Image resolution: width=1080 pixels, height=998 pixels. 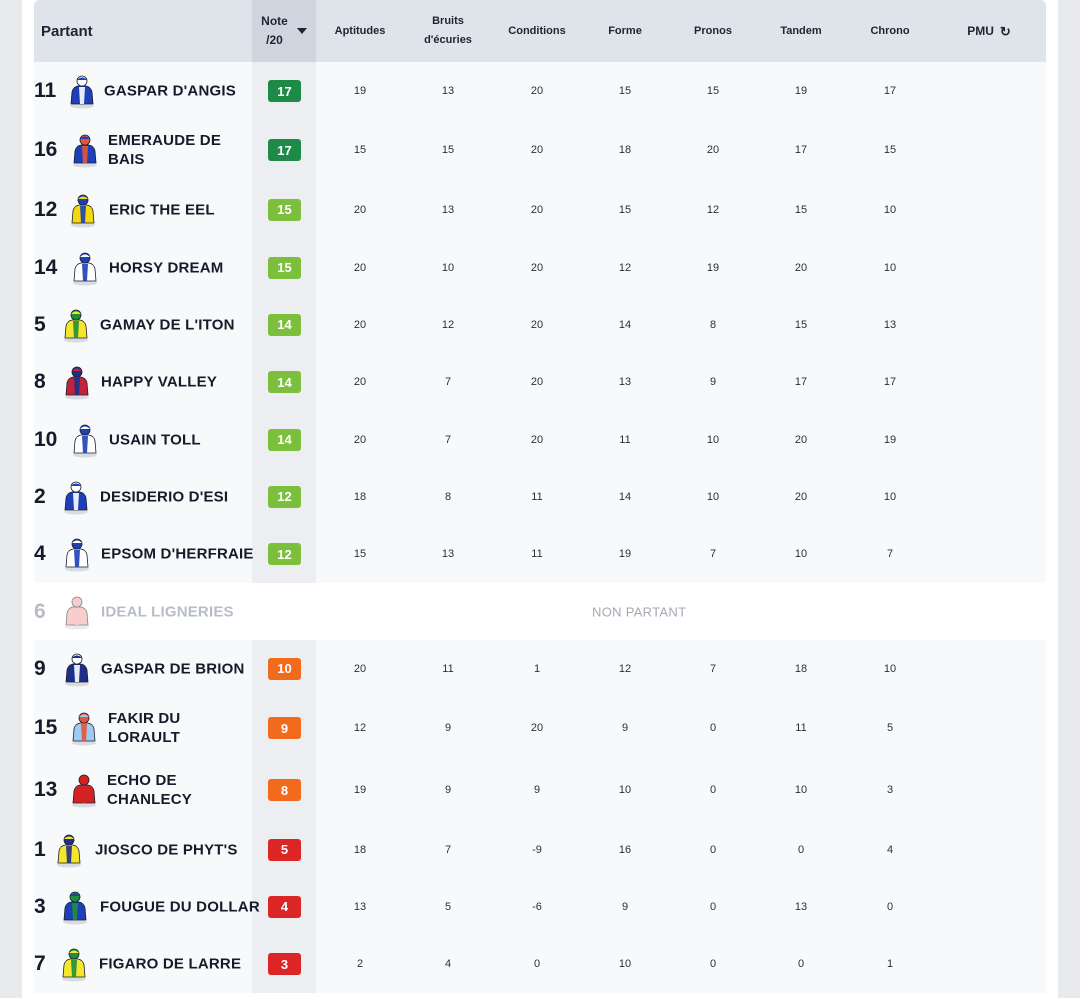 What do you see at coordinates (713, 439) in the screenshot?
I see `score-pronos: 10` at bounding box center [713, 439].